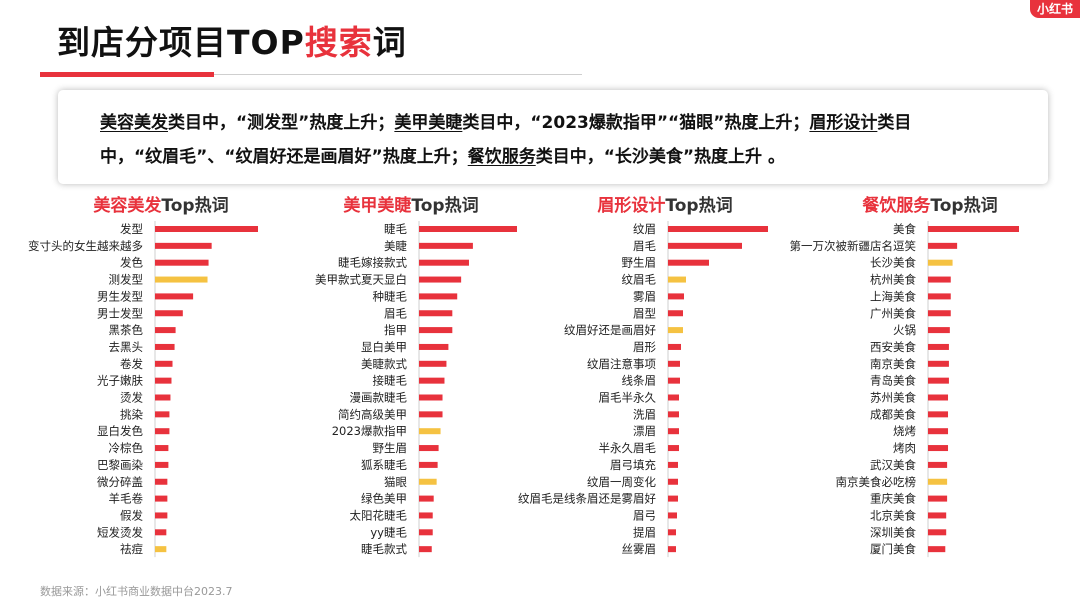  Describe the element at coordinates (893, 347) in the screenshot. I see `category-label: 西安美食` at that location.